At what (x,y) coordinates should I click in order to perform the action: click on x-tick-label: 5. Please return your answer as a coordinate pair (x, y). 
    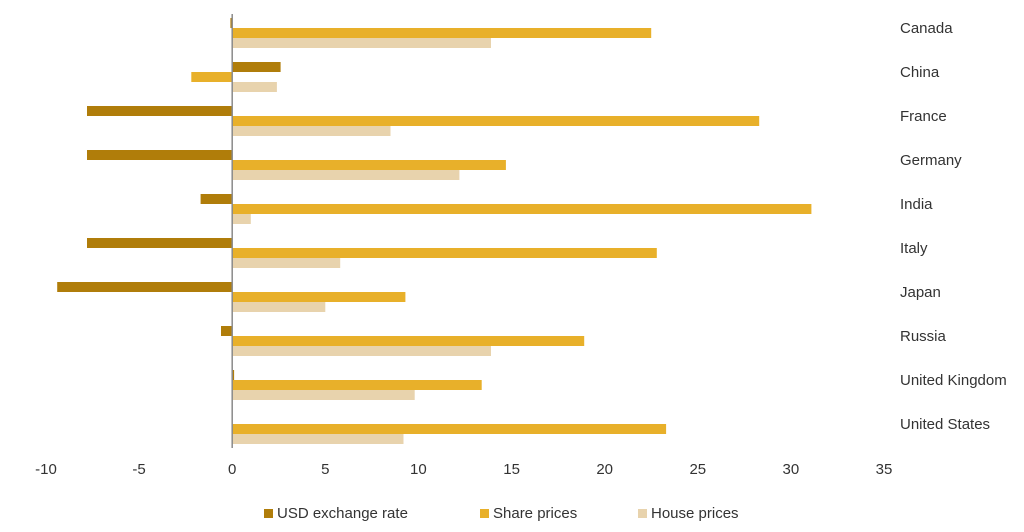
    Looking at the image, I should click on (325, 469).